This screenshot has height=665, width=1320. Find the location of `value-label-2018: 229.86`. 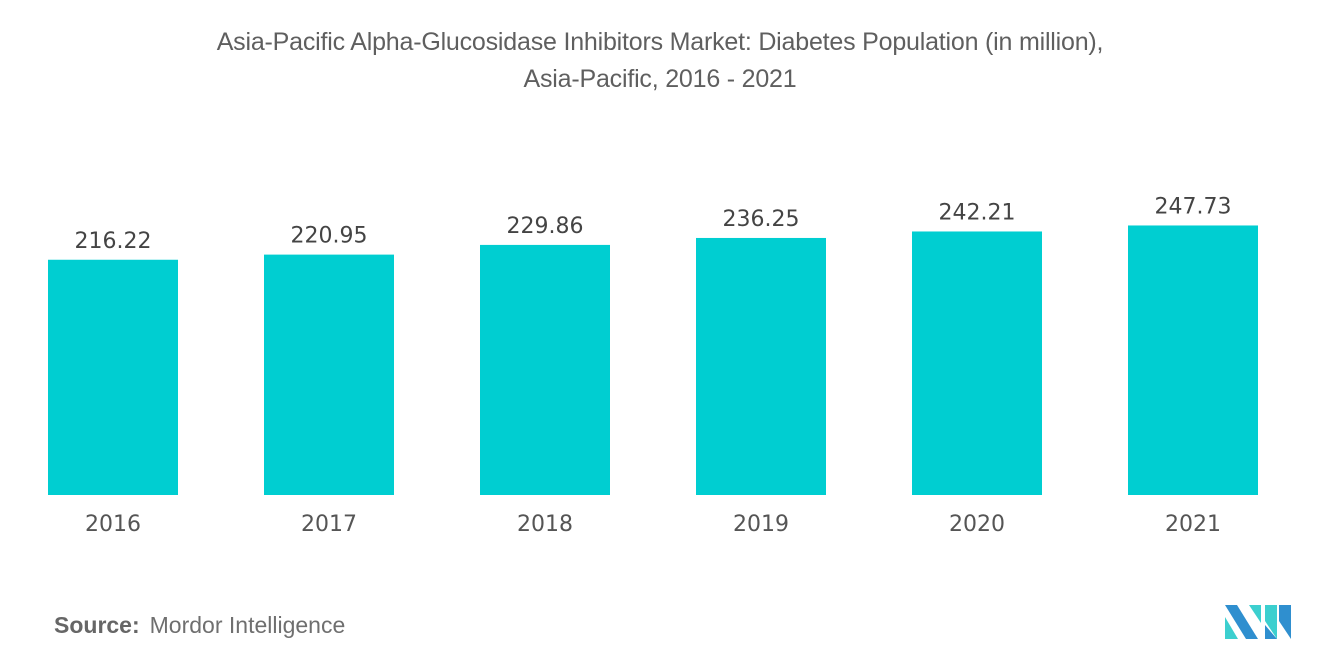

value-label-2018: 229.86 is located at coordinates (545, 226).